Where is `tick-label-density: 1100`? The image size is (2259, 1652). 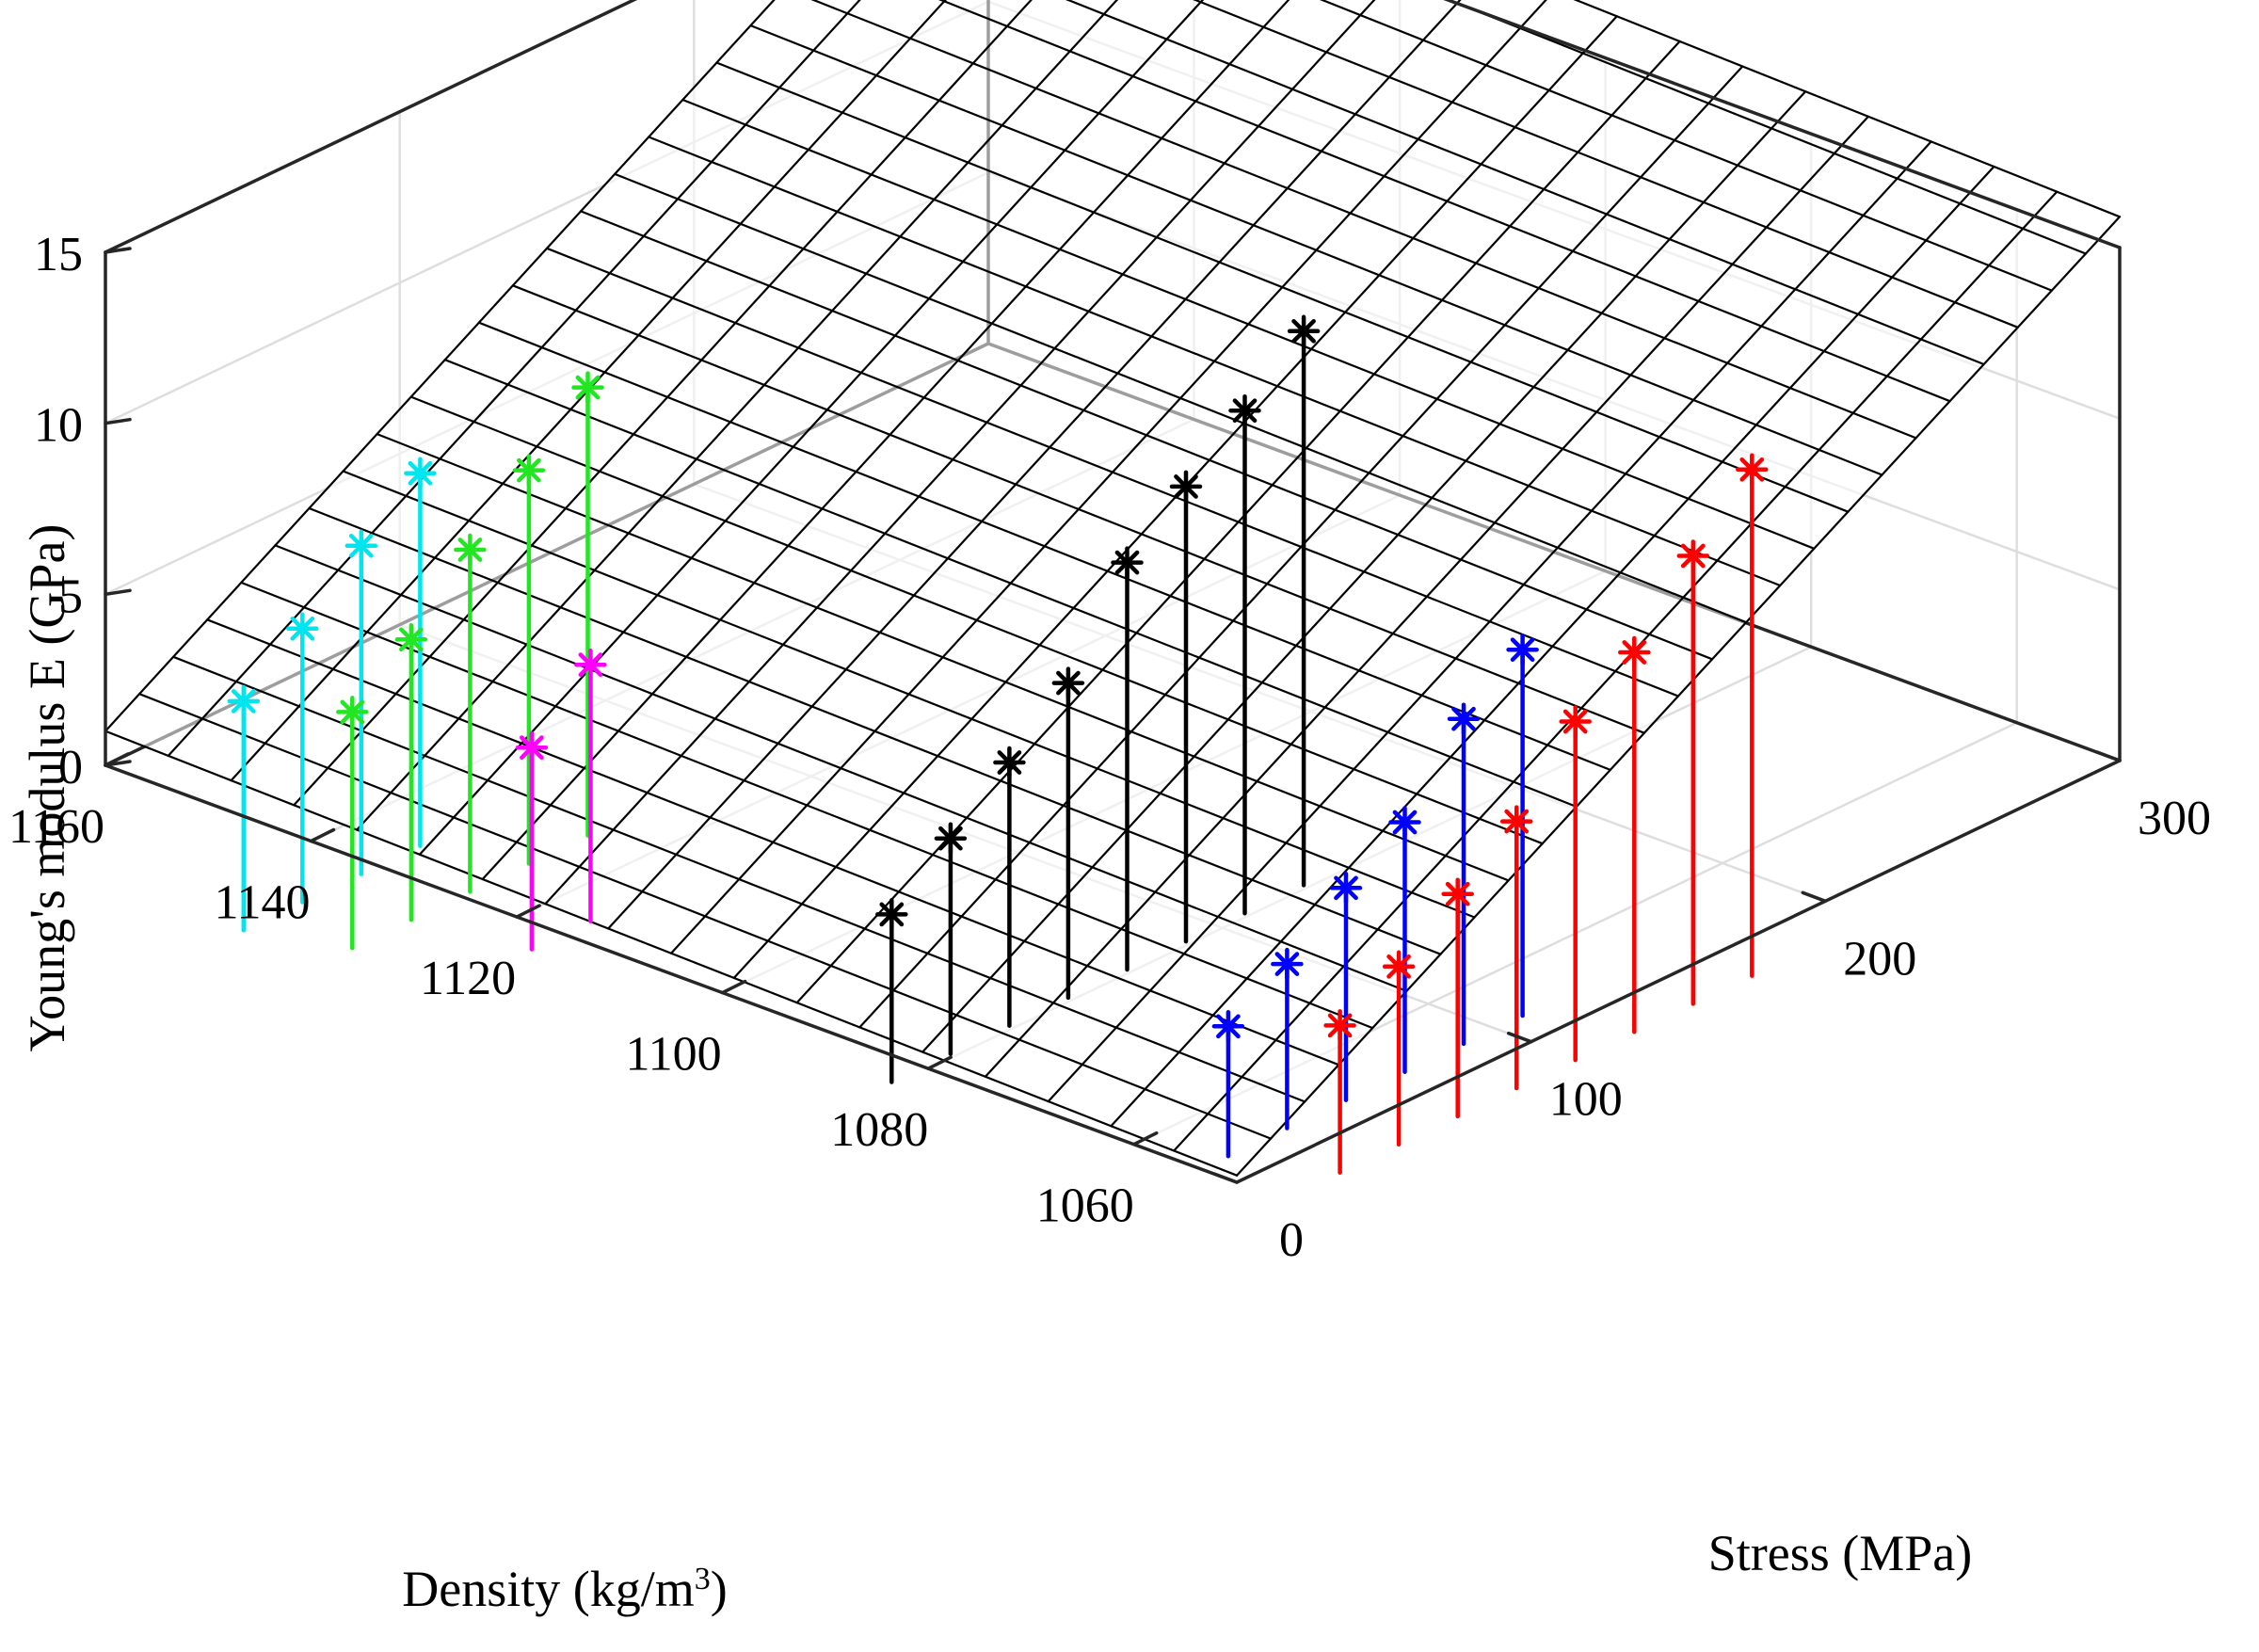 tick-label-density: 1100 is located at coordinates (674, 1055).